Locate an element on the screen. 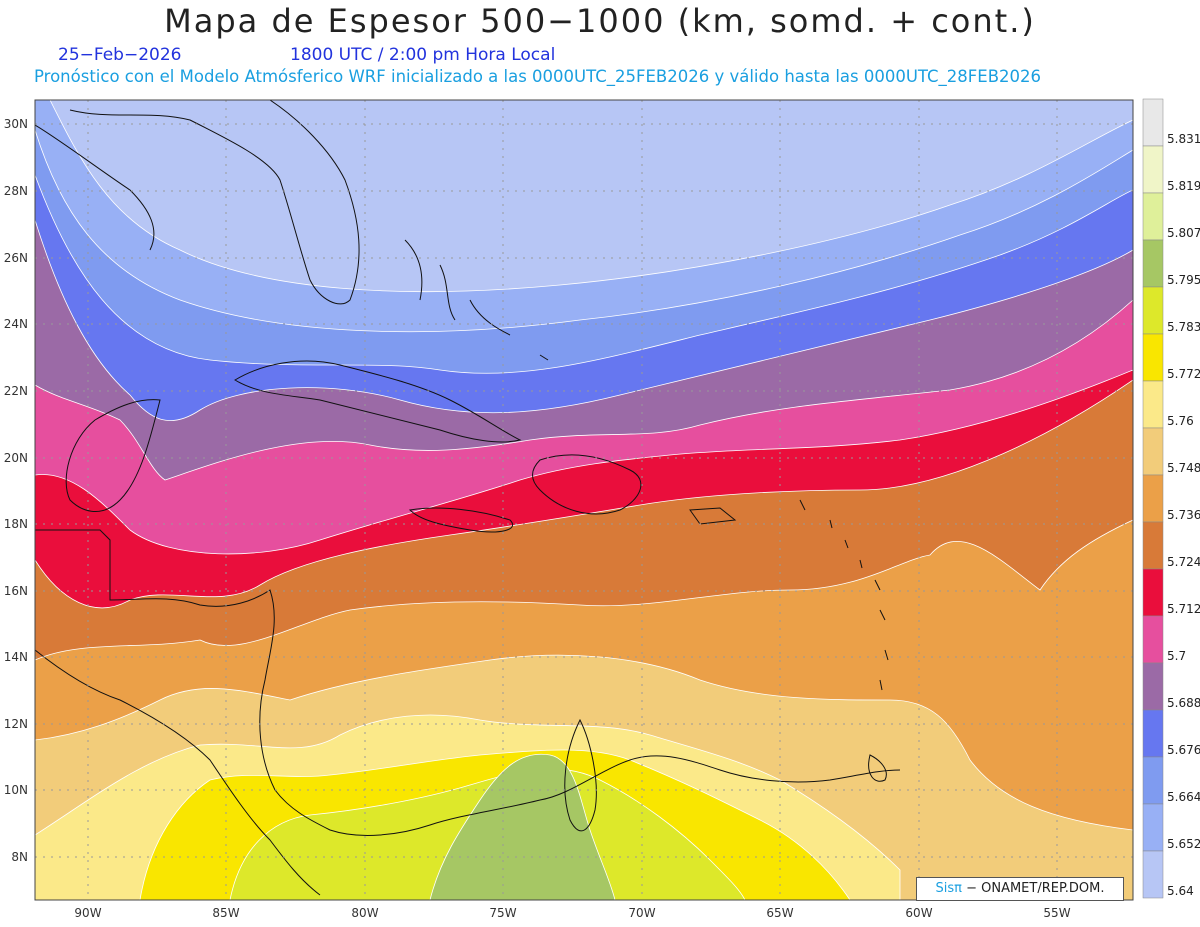 This screenshot has width=1200, height=927. colorbar-label: 5.748 is located at coordinates (1183, 468).